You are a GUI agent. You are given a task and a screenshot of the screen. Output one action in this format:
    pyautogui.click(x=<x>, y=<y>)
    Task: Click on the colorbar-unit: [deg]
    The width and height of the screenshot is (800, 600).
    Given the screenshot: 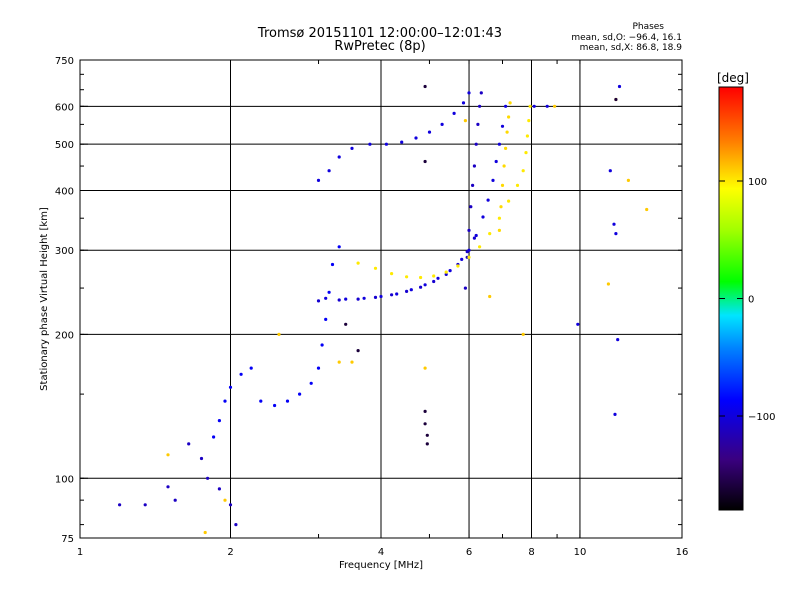 What is the action you would take?
    pyautogui.click(x=733, y=78)
    